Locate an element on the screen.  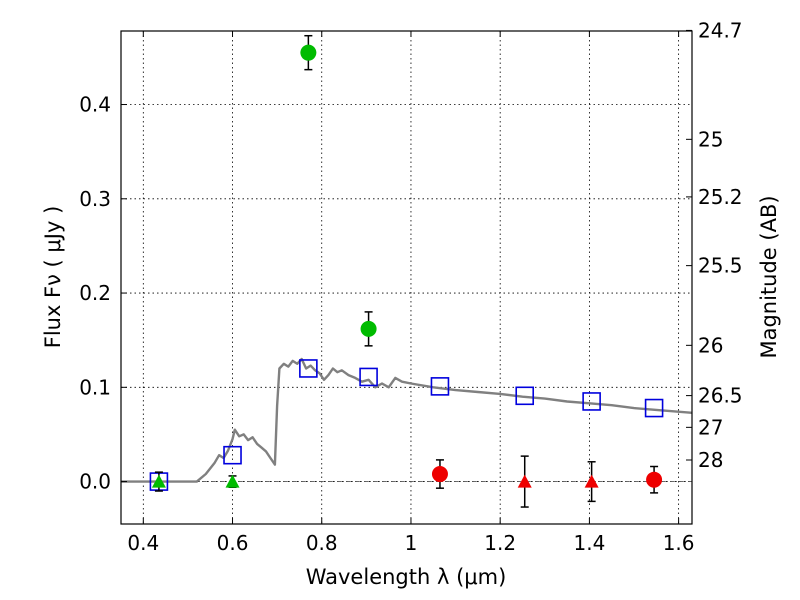
right-tick-label: 25 is located at coordinates (710, 139).